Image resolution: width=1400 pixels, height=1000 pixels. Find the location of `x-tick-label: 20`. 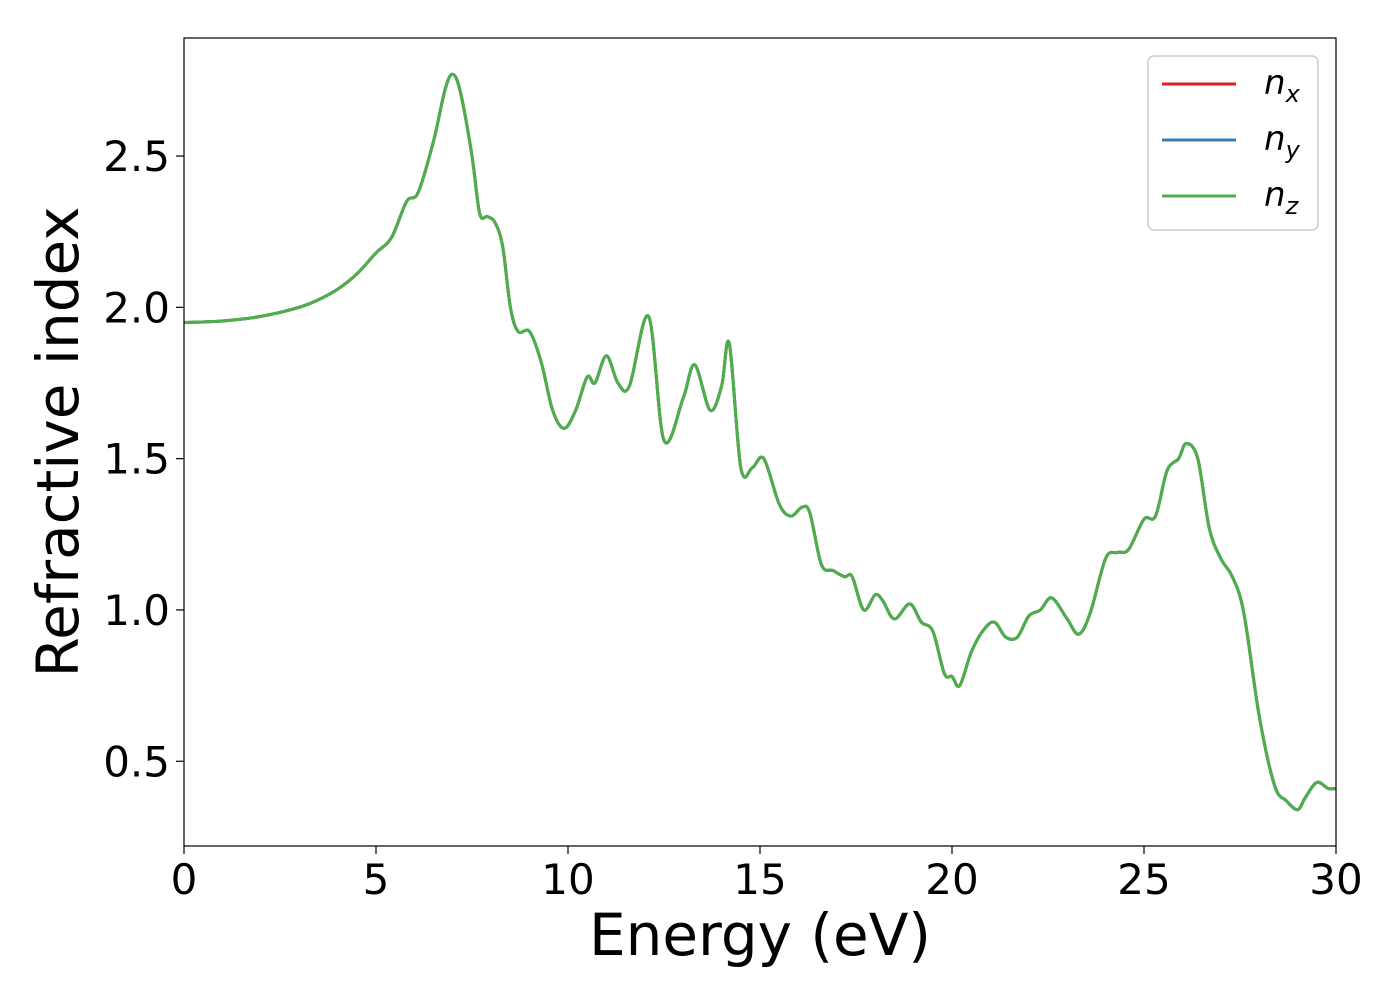

x-tick-label: 20 is located at coordinates (951, 879).